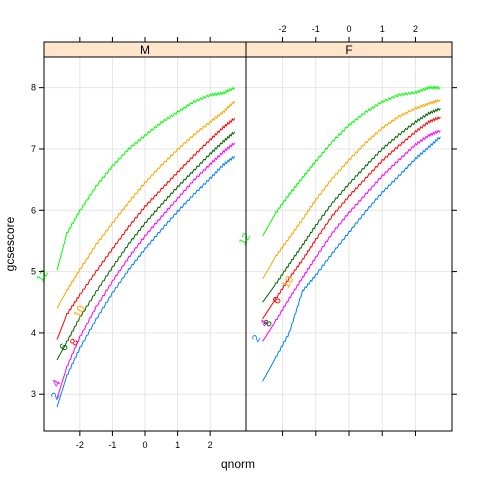 The width and height of the screenshot is (480, 480). I want to click on y-axis-label: gcsescore, so click(10, 243).